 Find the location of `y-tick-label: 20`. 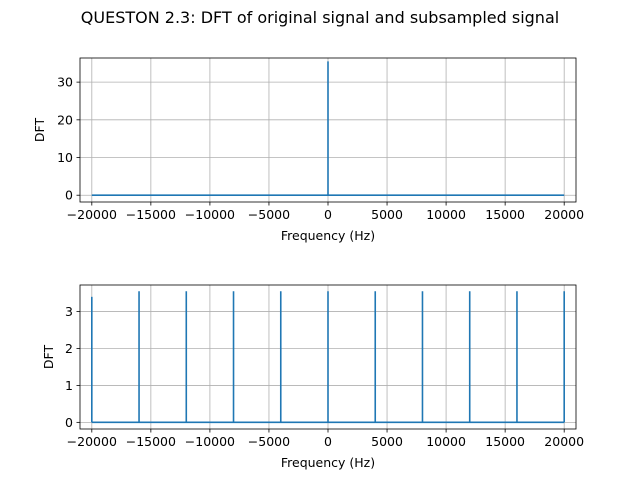

y-tick-label: 20 is located at coordinates (65, 119).